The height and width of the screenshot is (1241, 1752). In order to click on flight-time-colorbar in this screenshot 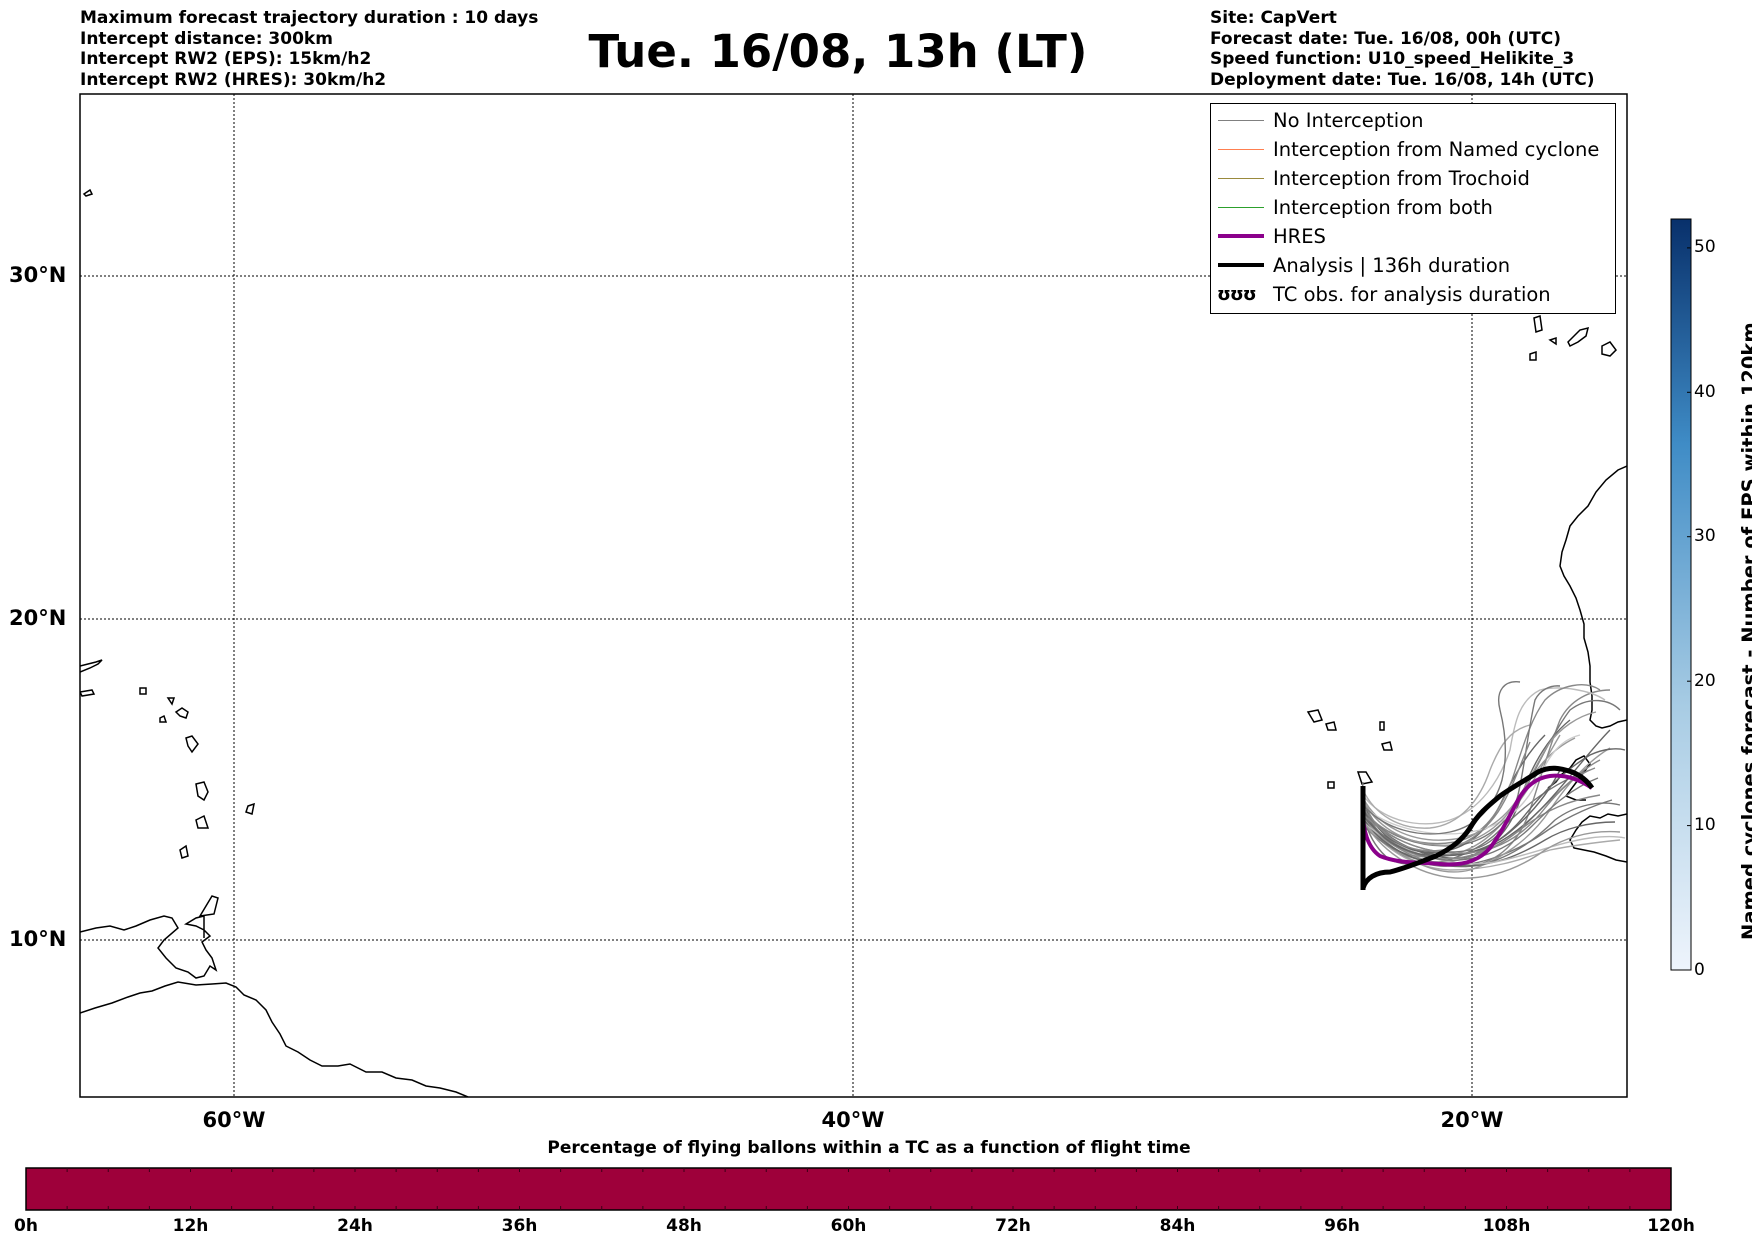, I will do `click(848, 1189)`.